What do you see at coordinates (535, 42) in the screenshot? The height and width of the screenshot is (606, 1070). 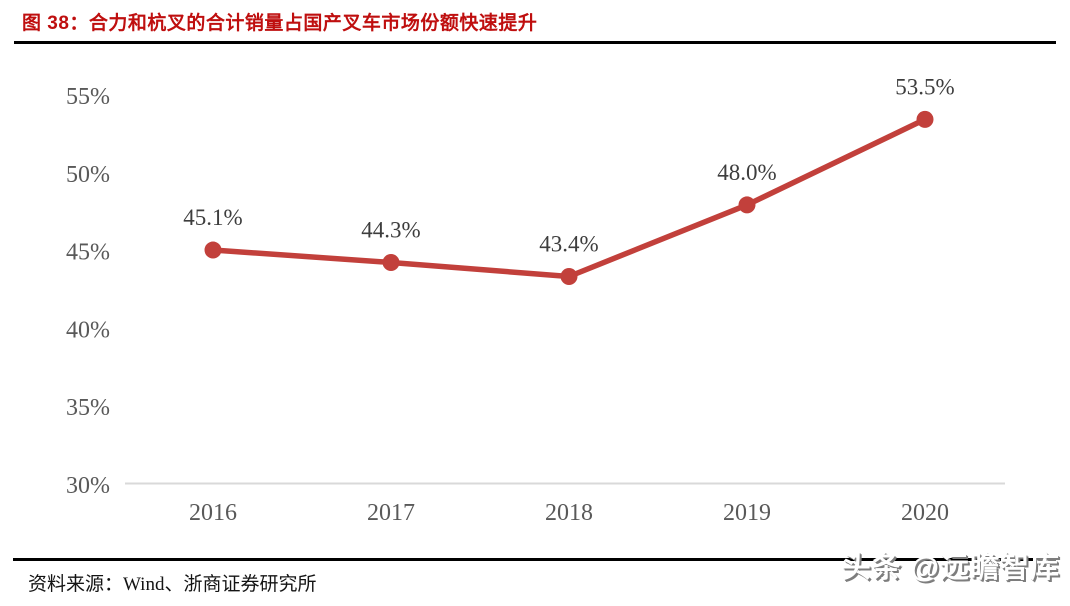 I see `title-divider-rule` at bounding box center [535, 42].